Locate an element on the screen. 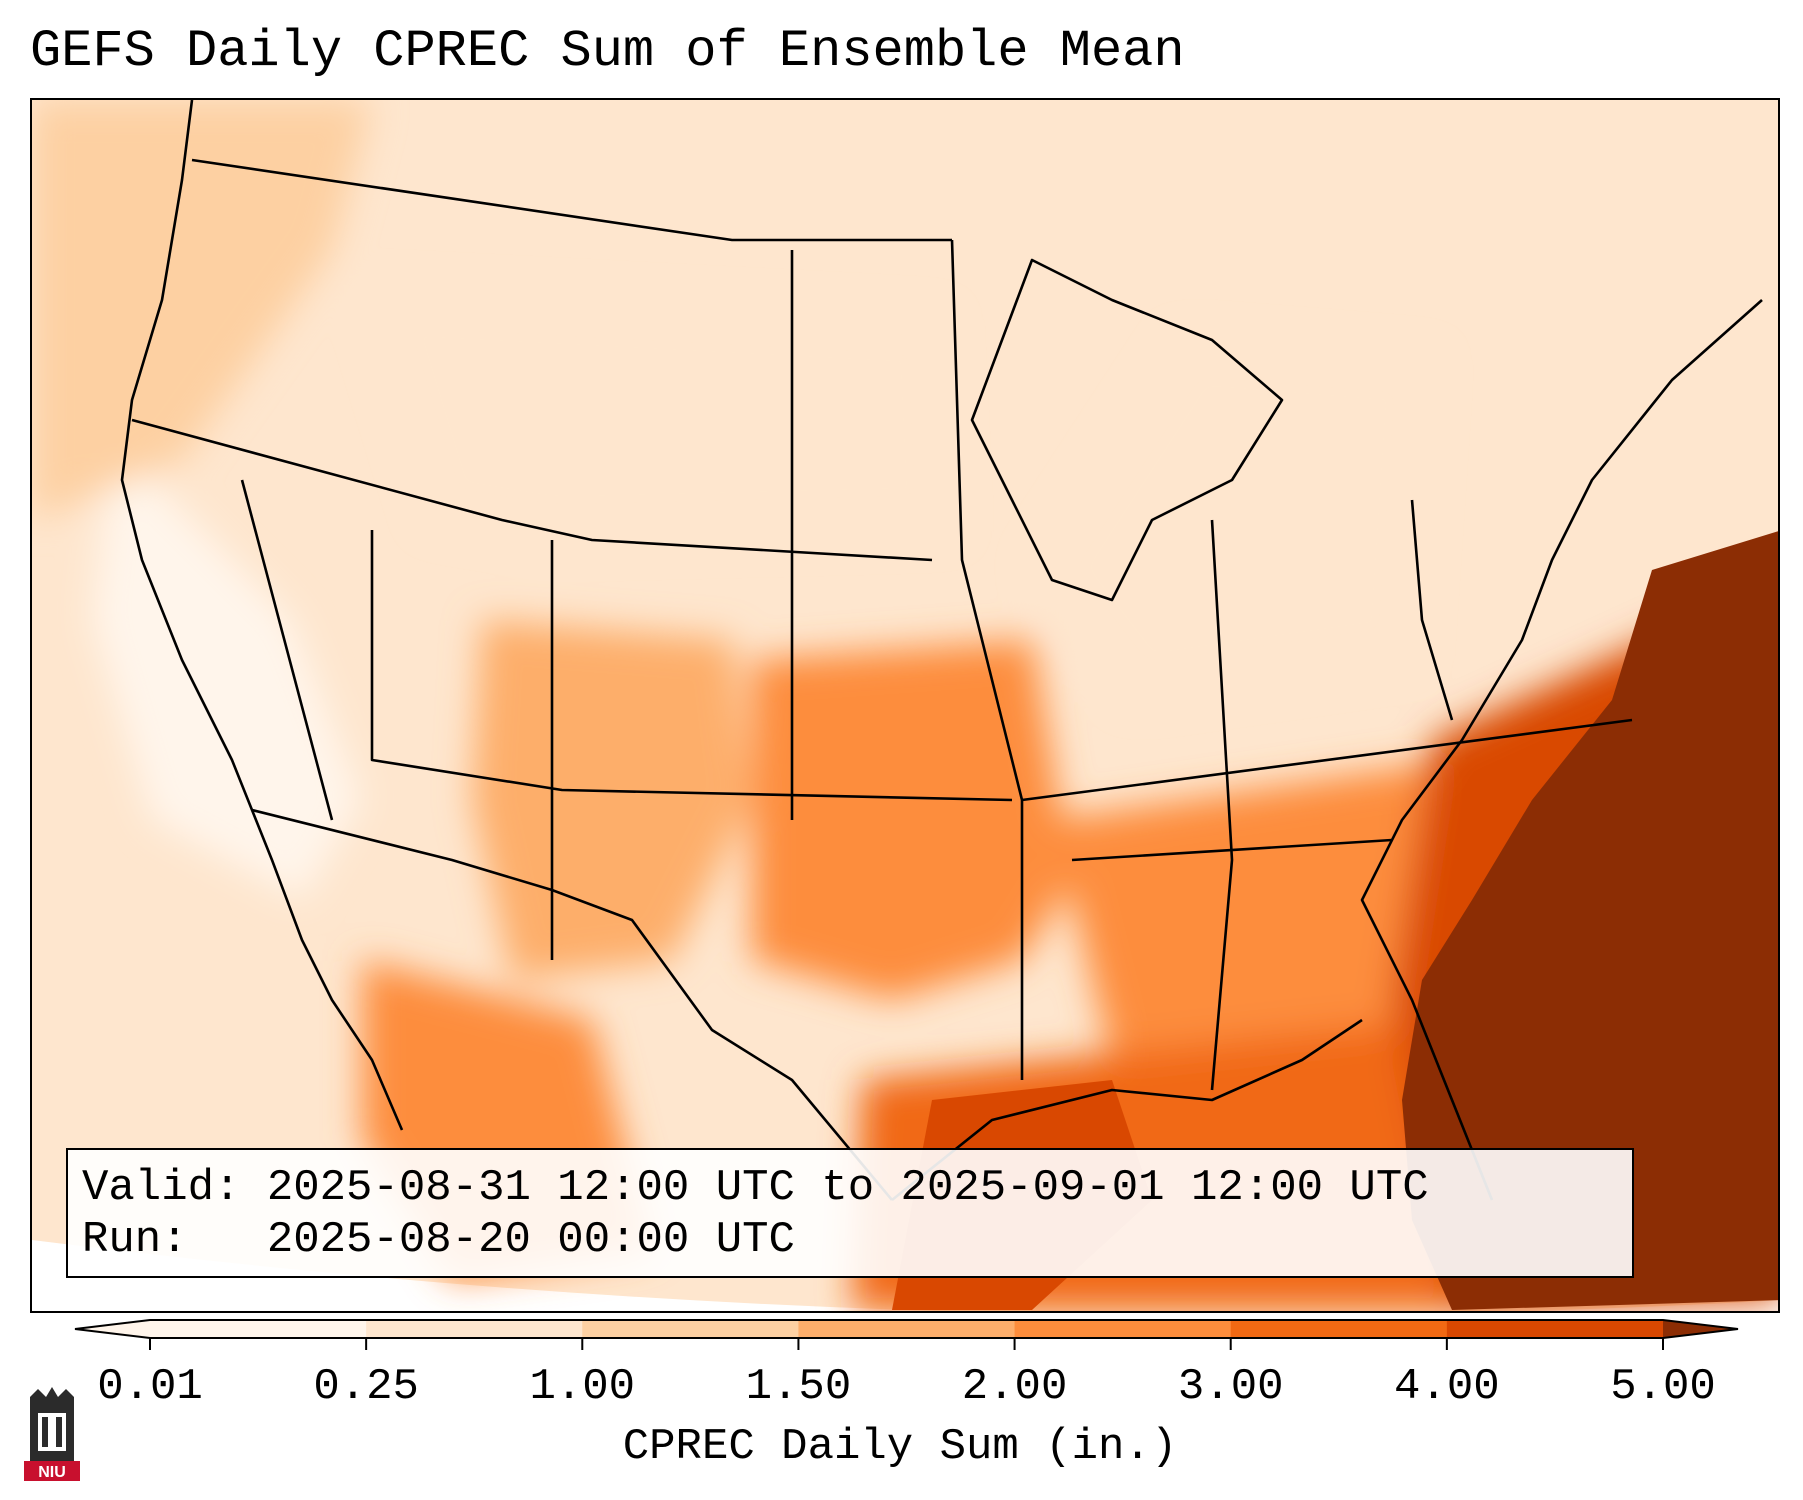  valid-label: Valid: is located at coordinates (161, 1188).